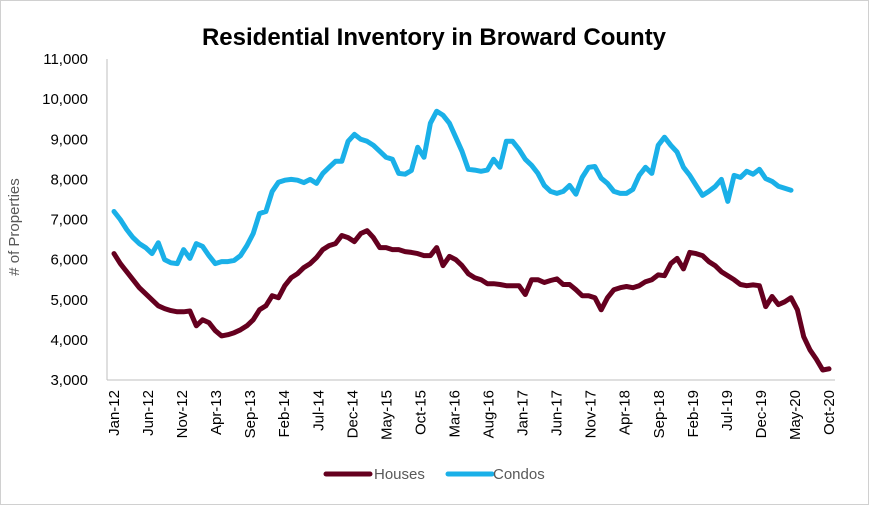  I want to click on x-tick-label: Dec-19, so click(761, 414).